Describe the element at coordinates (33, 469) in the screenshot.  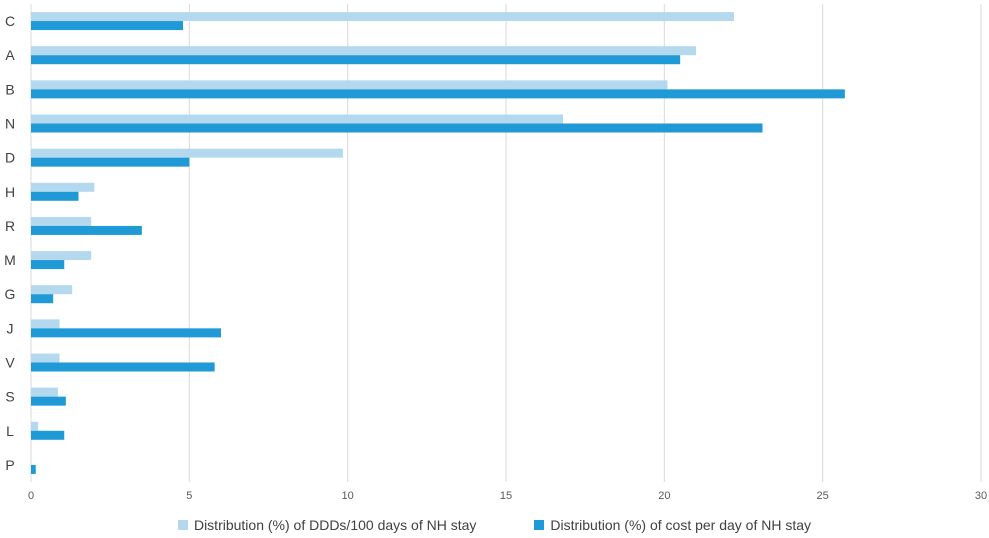
I see `bar-cost-P` at that location.